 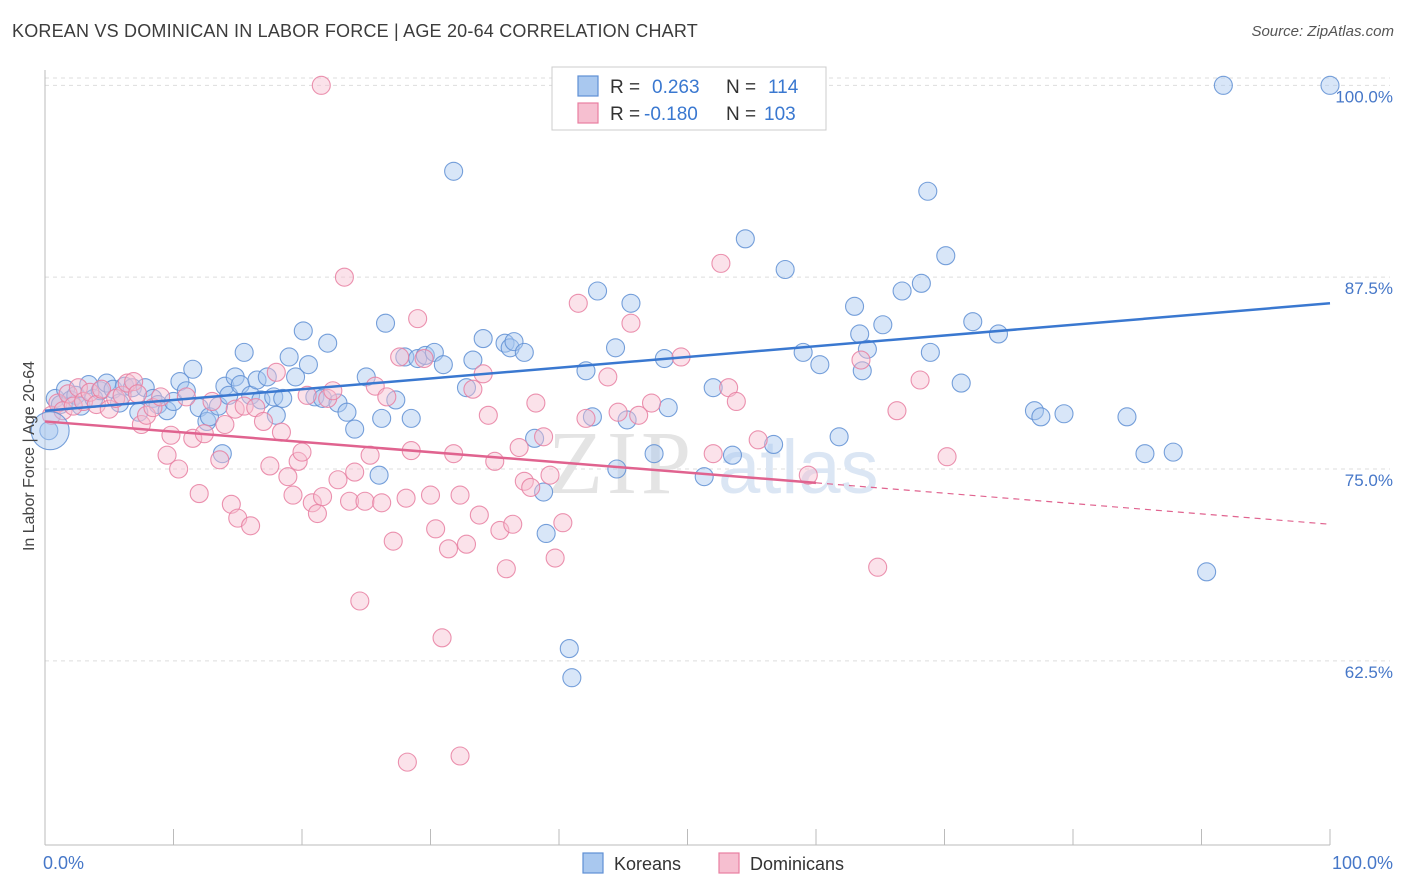 What do you see at coordinates (687, 357) in the screenshot?
I see `korean-trend-line` at bounding box center [687, 357].